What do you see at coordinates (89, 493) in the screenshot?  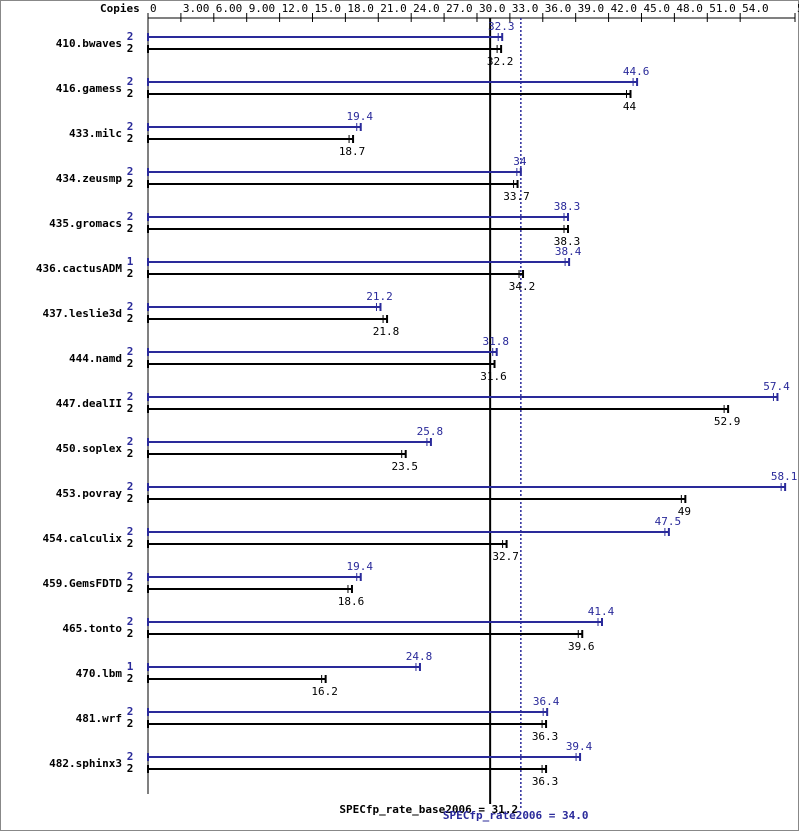 I see `benchmark-label: 453.povray` at bounding box center [89, 493].